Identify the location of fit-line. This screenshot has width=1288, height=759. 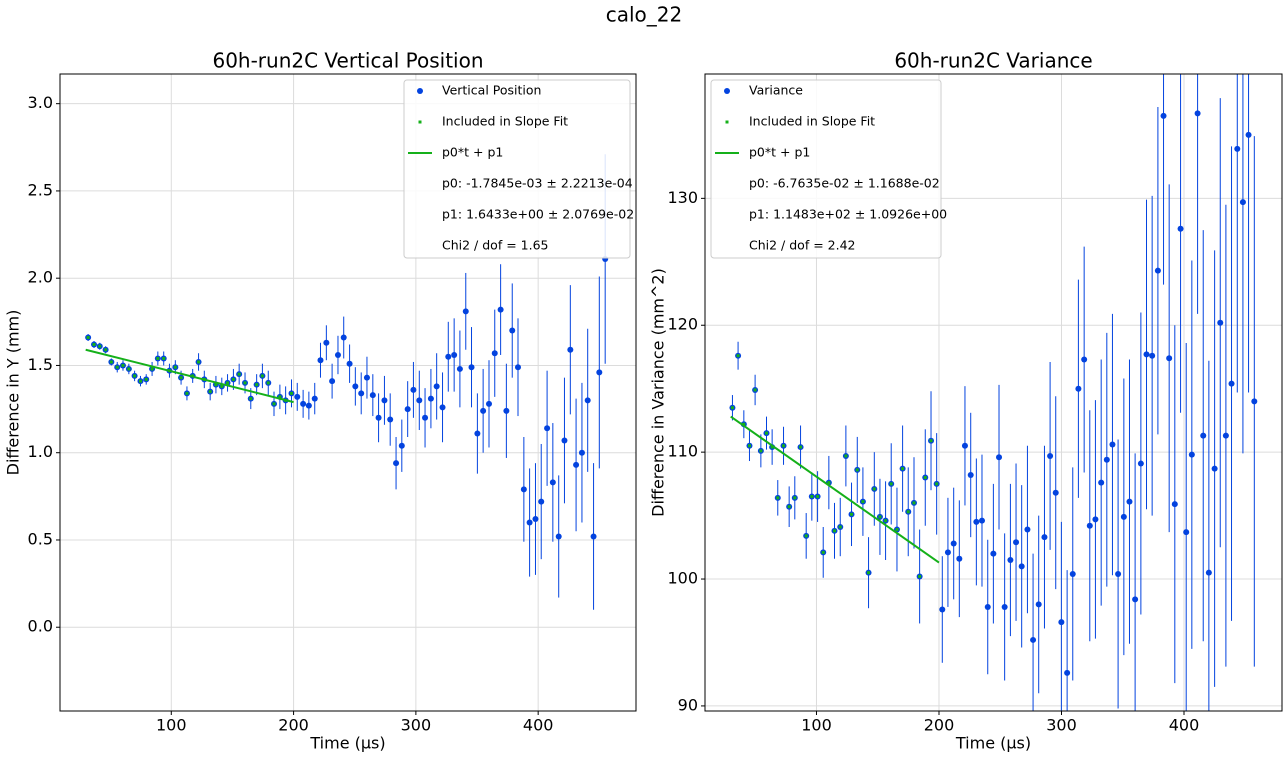
(189, 376).